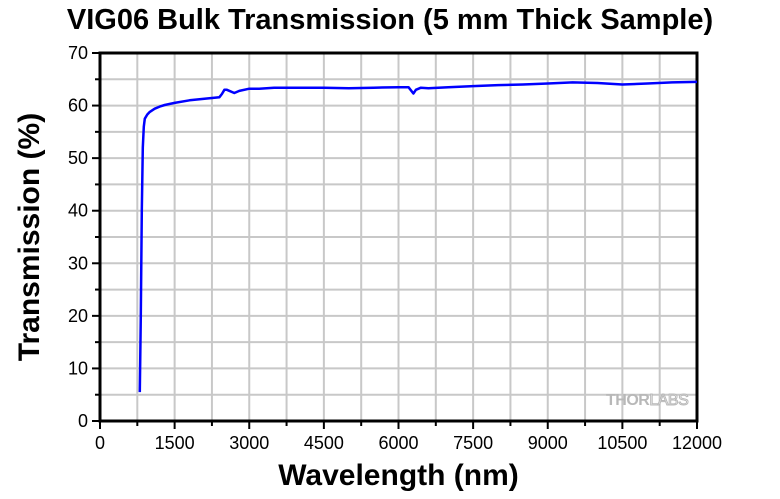  What do you see at coordinates (548, 443) in the screenshot?
I see `x-tick-label: 9000` at bounding box center [548, 443].